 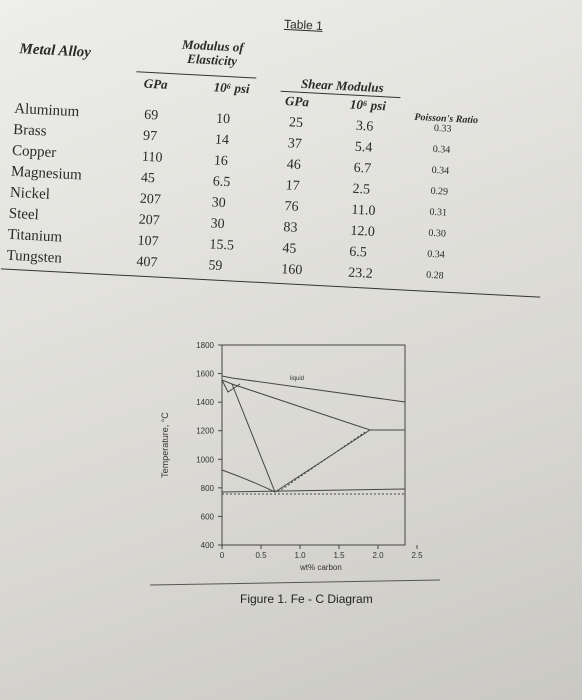 I want to click on x-axis-label: wt% carbon, so click(x=320, y=567).